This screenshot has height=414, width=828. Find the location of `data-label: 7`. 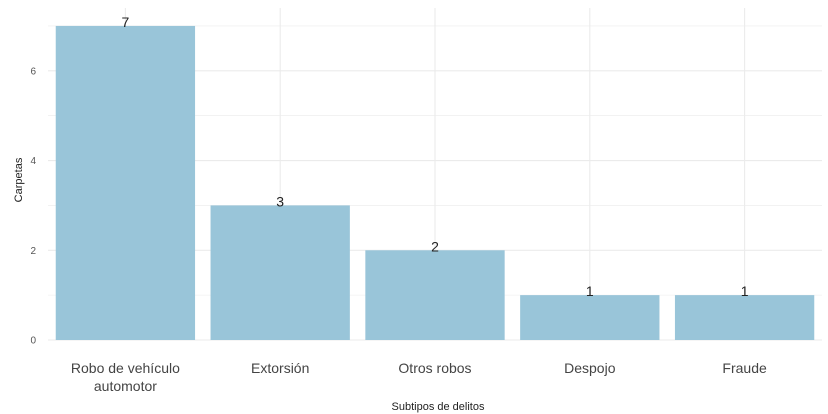

data-label: 7 is located at coordinates (126, 22).